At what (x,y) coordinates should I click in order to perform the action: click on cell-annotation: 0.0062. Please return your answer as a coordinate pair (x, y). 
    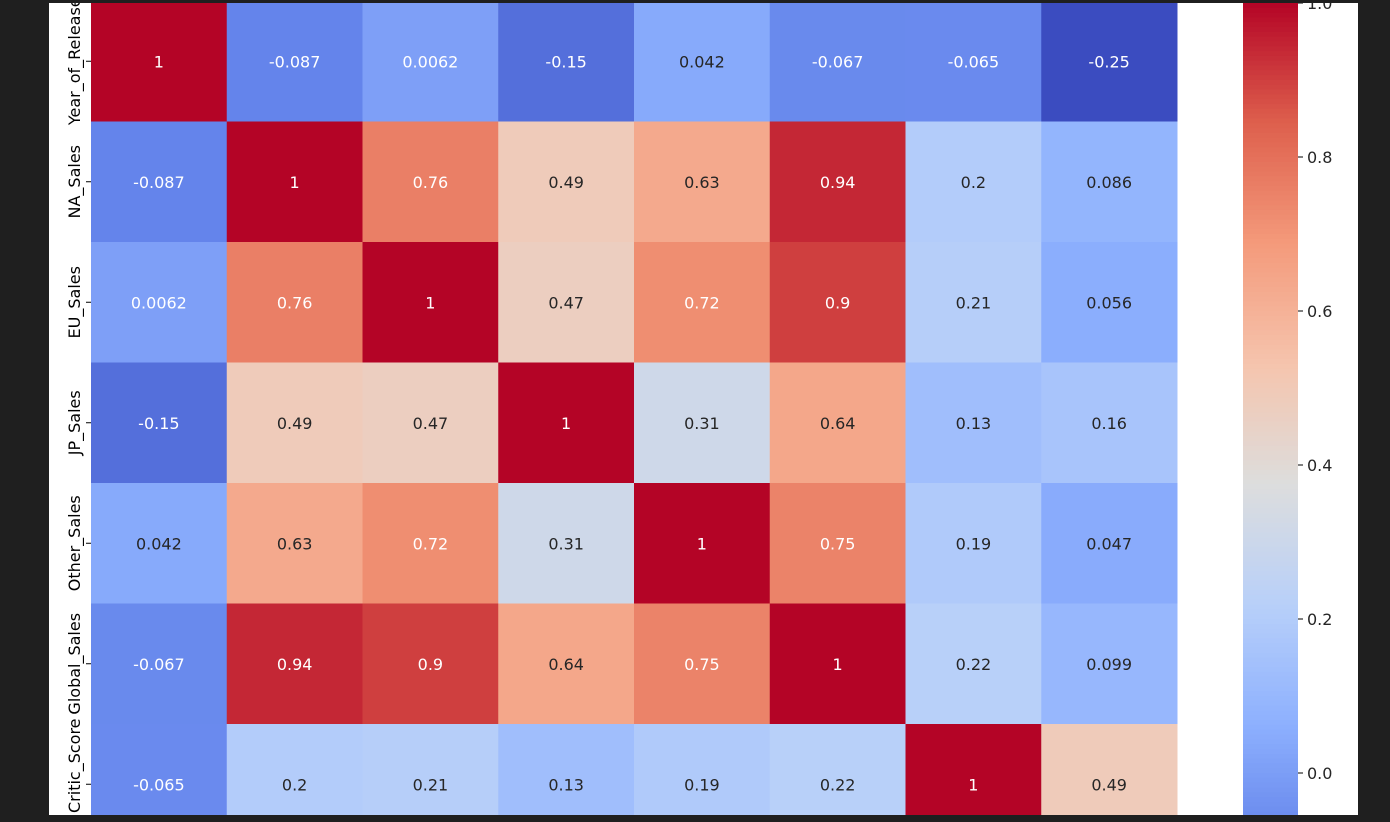
    Looking at the image, I should click on (159, 302).